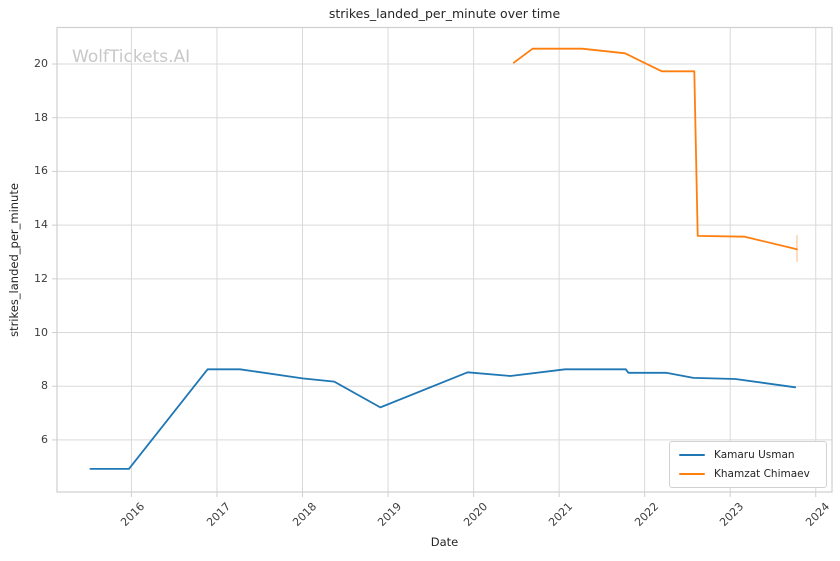  I want to click on y-tick-label: 14, so click(41, 225).